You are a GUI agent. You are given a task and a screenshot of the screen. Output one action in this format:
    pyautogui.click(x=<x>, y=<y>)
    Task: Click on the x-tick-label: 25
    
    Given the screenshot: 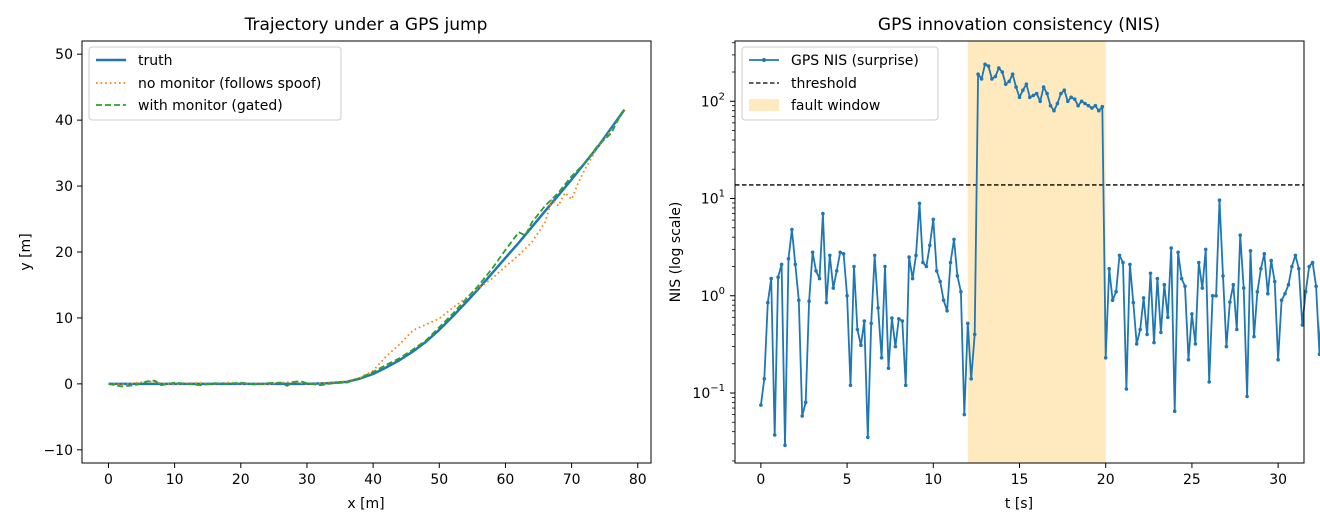 What is the action you would take?
    pyautogui.click(x=1192, y=480)
    